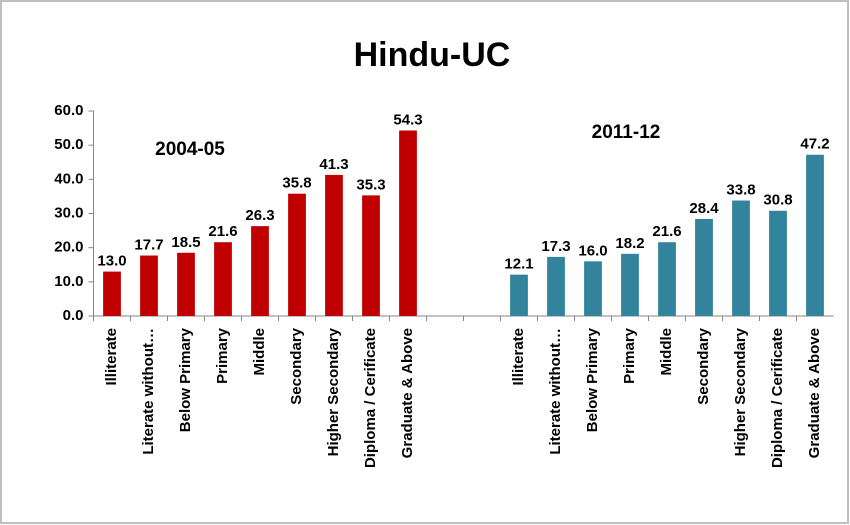  Describe the element at coordinates (704, 208) in the screenshot. I see `data-label: 28.4` at that location.